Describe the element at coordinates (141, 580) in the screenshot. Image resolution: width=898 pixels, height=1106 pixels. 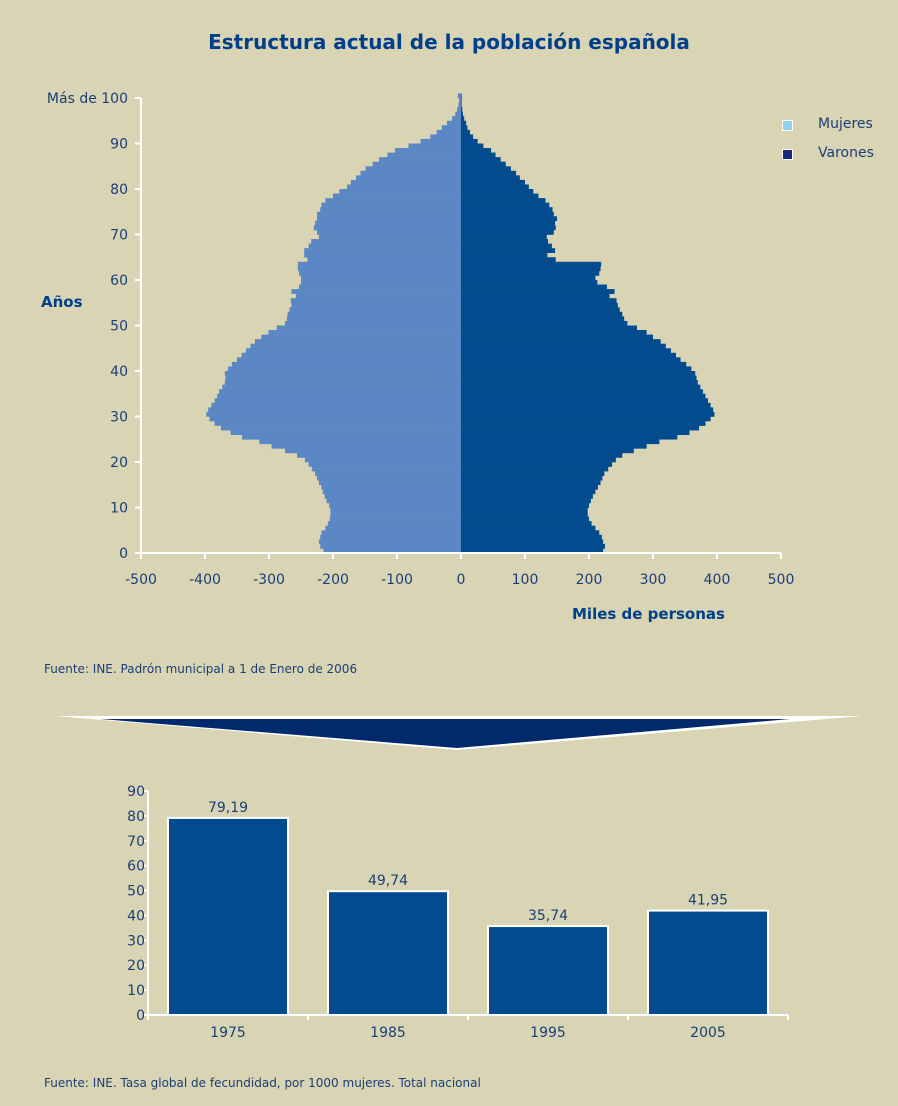
I see `pyramid-x-tick-label: -500` at that location.